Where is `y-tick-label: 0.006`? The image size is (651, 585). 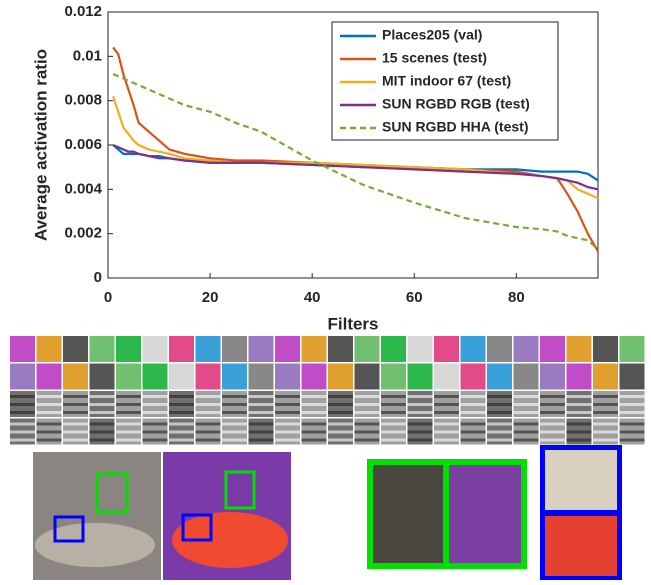 y-tick-label: 0.006 is located at coordinates (83, 144).